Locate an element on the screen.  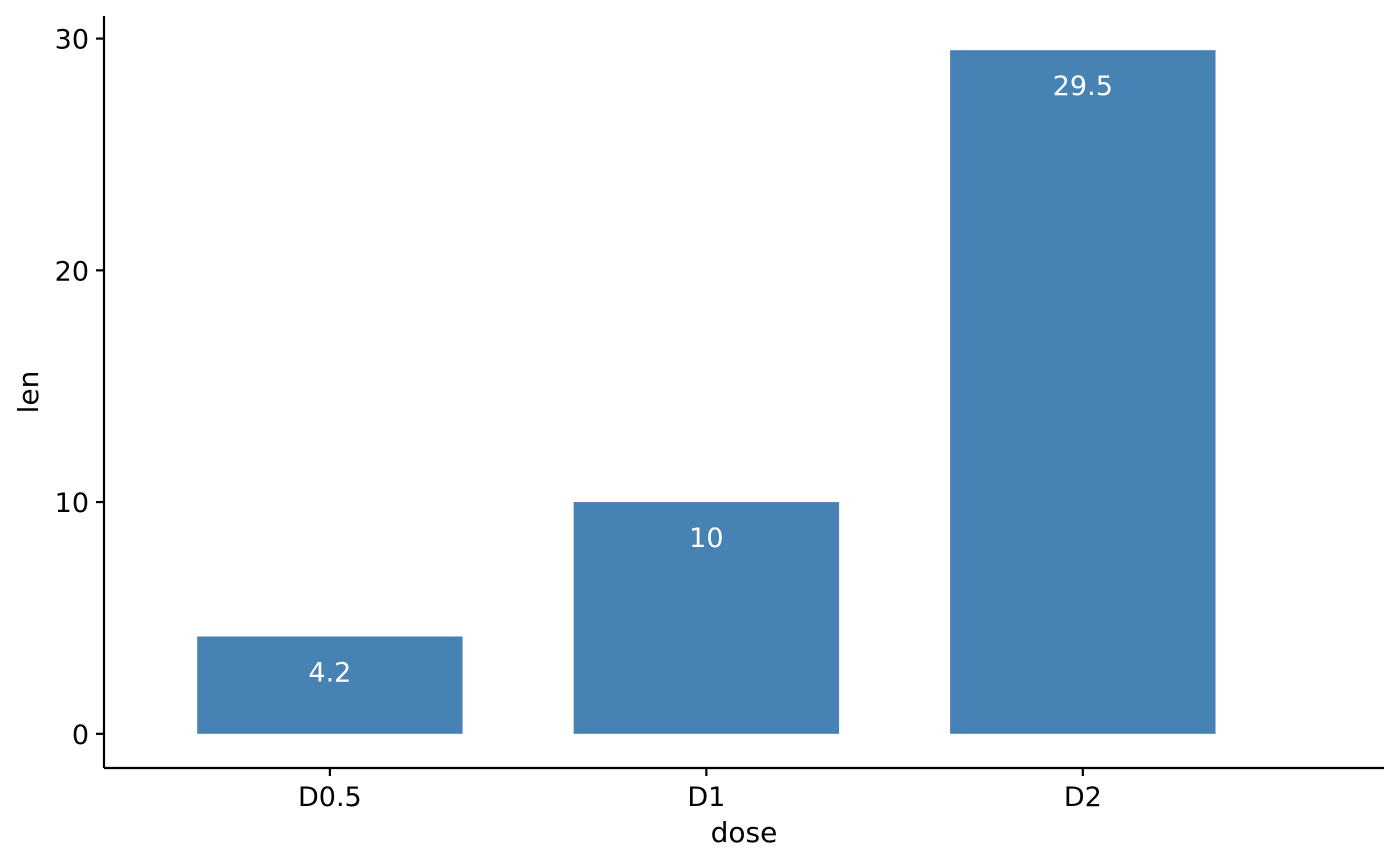
bar-D0.5 is located at coordinates (330, 685).